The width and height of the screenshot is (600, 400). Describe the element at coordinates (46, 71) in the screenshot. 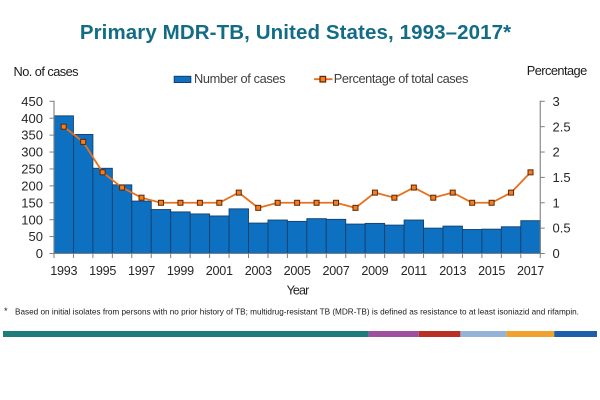

I see `svg-text: No. of cases` at that location.